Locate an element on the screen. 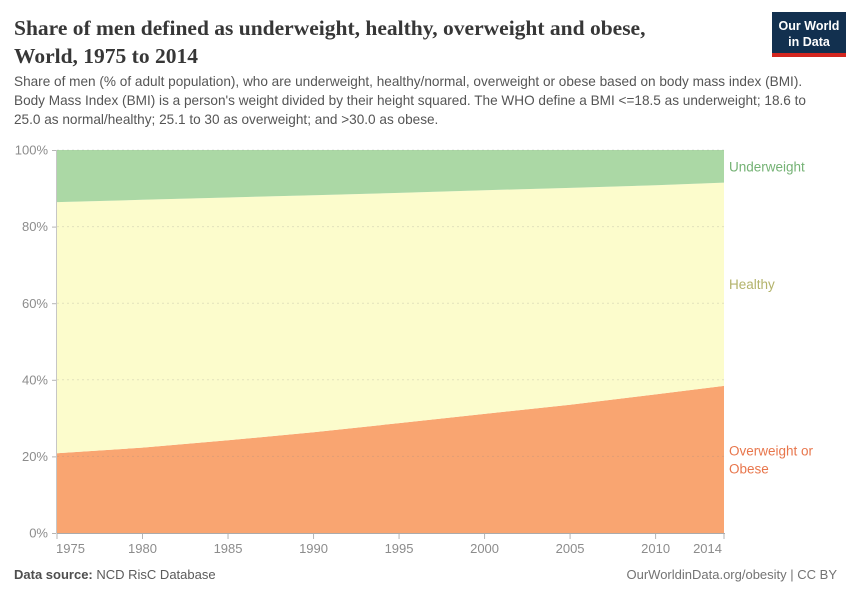  x-tick-label: 1980 is located at coordinates (142, 548).